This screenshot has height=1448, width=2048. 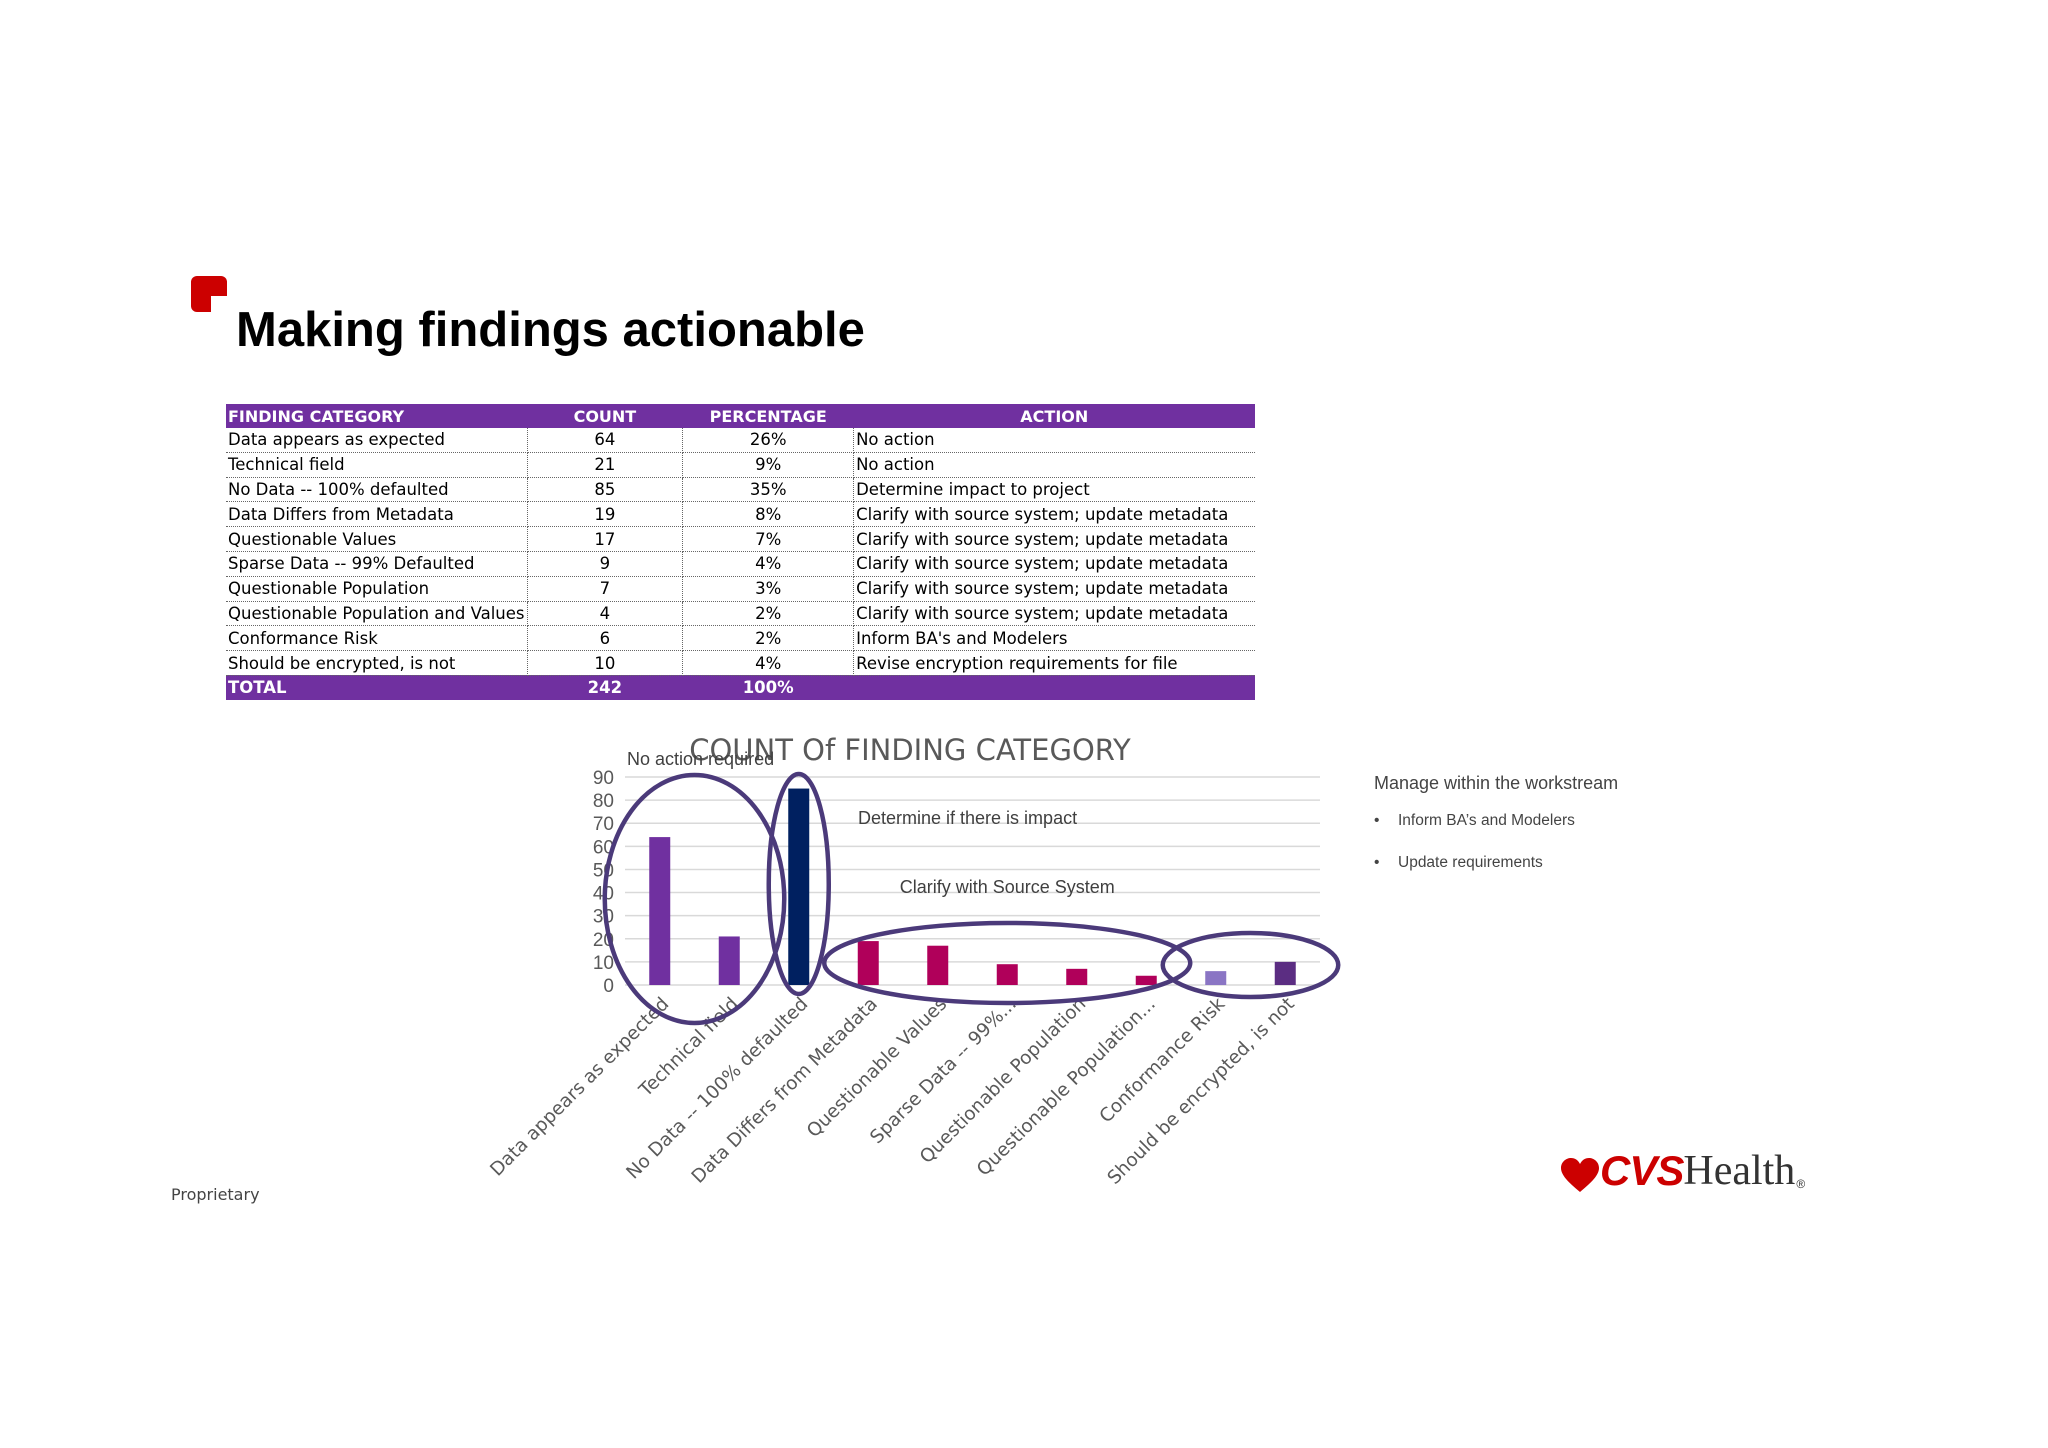 I want to click on table-cell: 8%, so click(x=768, y=514).